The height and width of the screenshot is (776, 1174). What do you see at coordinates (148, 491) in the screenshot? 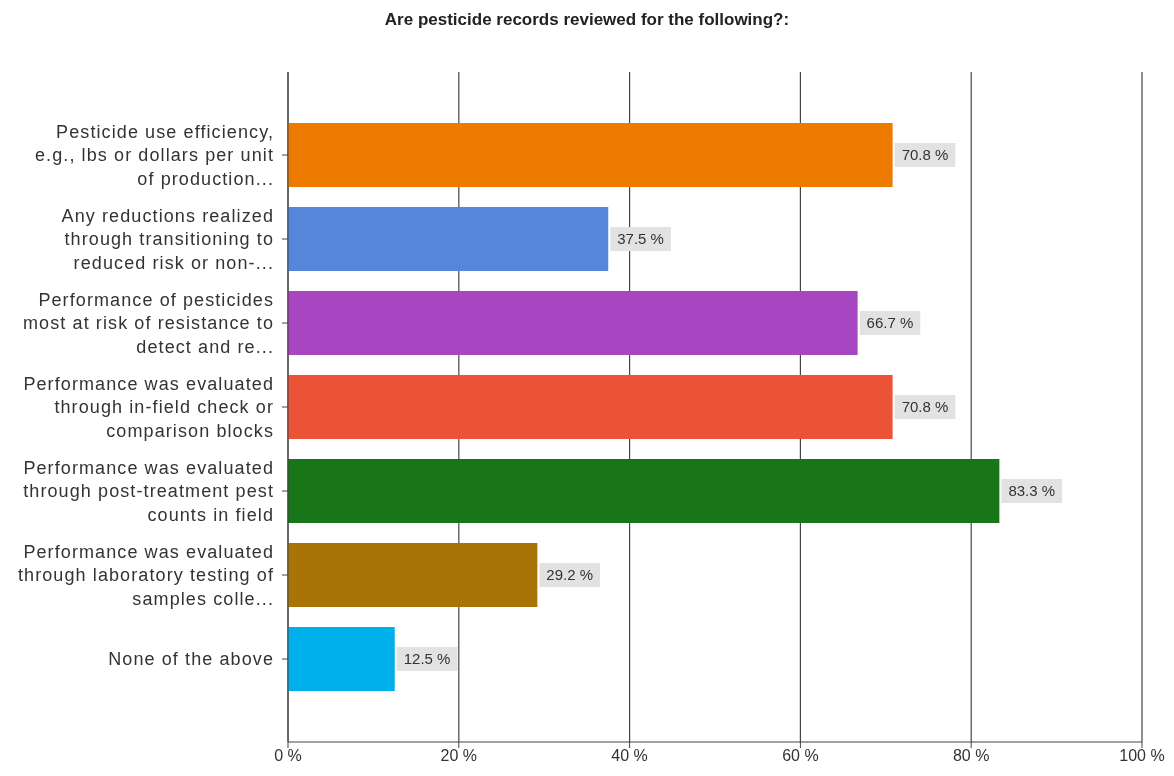
I see `y-tick-label: Performance was evaluated through post-treatment pest counts in field` at bounding box center [148, 491].